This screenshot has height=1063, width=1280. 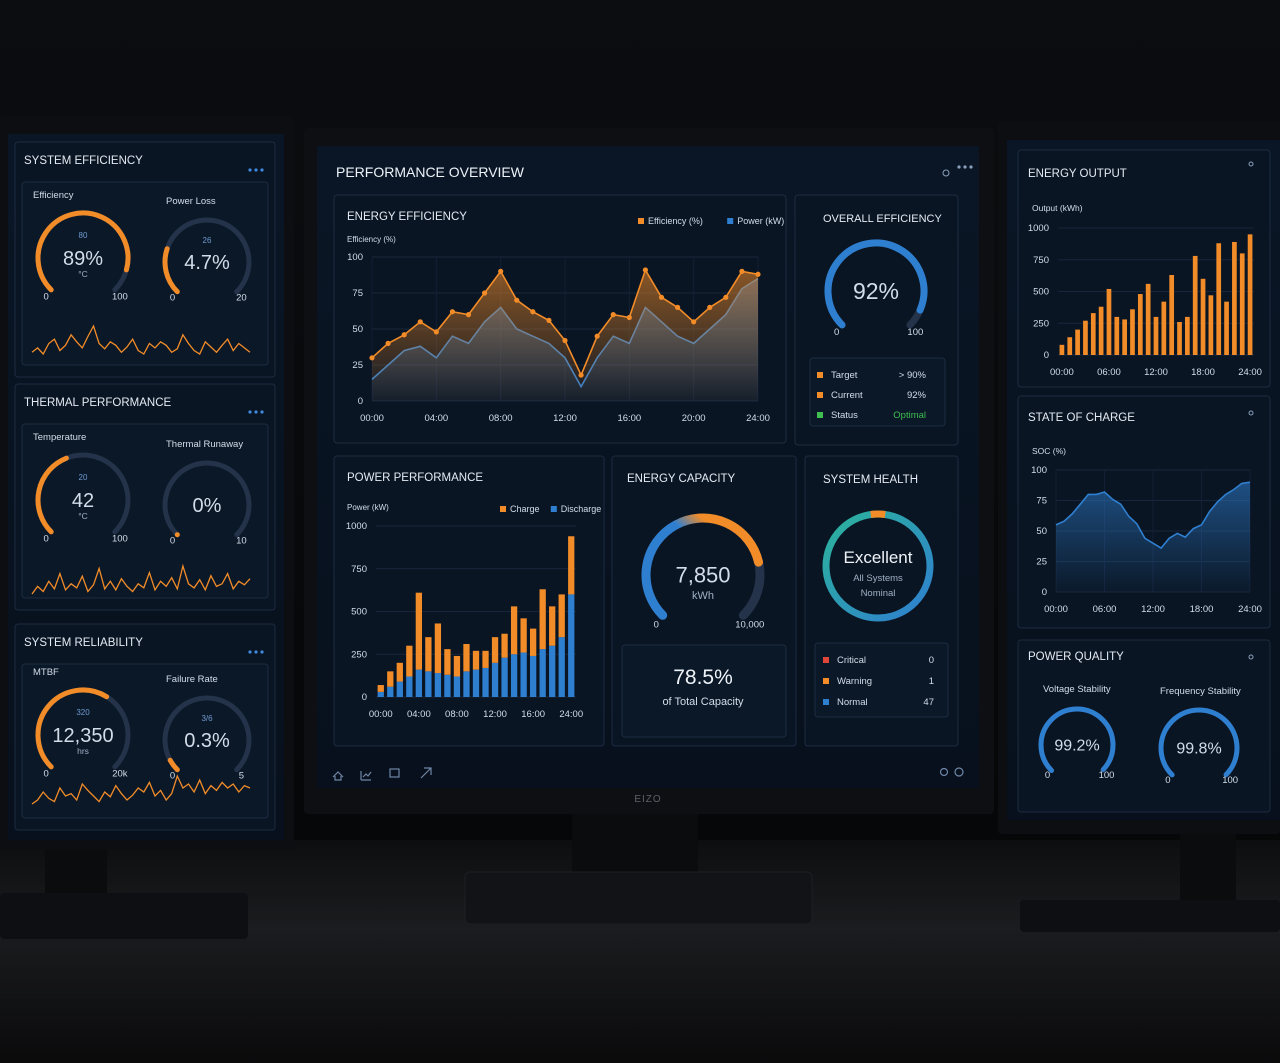 I want to click on axis-title: SOC (%), so click(x=1049, y=451).